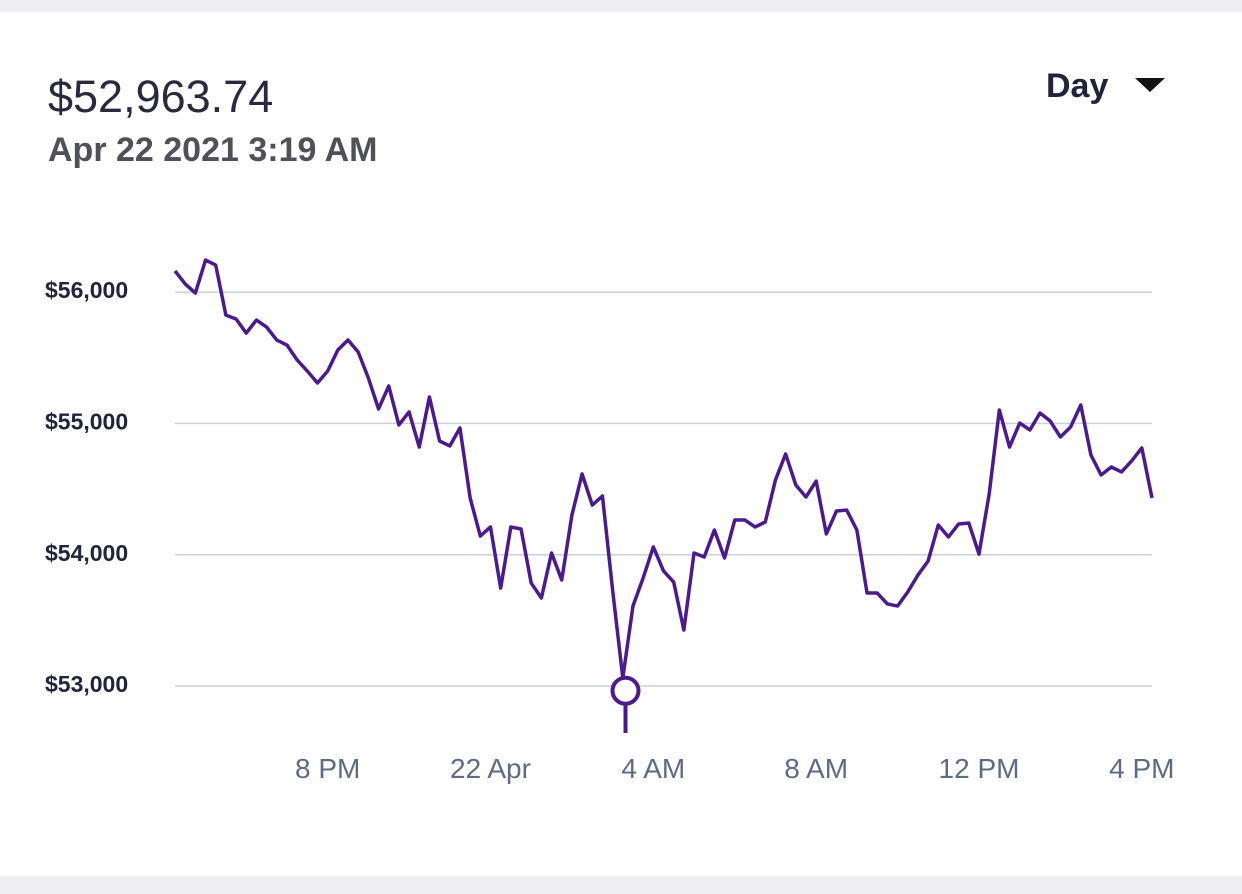  Describe the element at coordinates (979, 768) in the screenshot. I see `x-tick-label: 12 PM` at that location.